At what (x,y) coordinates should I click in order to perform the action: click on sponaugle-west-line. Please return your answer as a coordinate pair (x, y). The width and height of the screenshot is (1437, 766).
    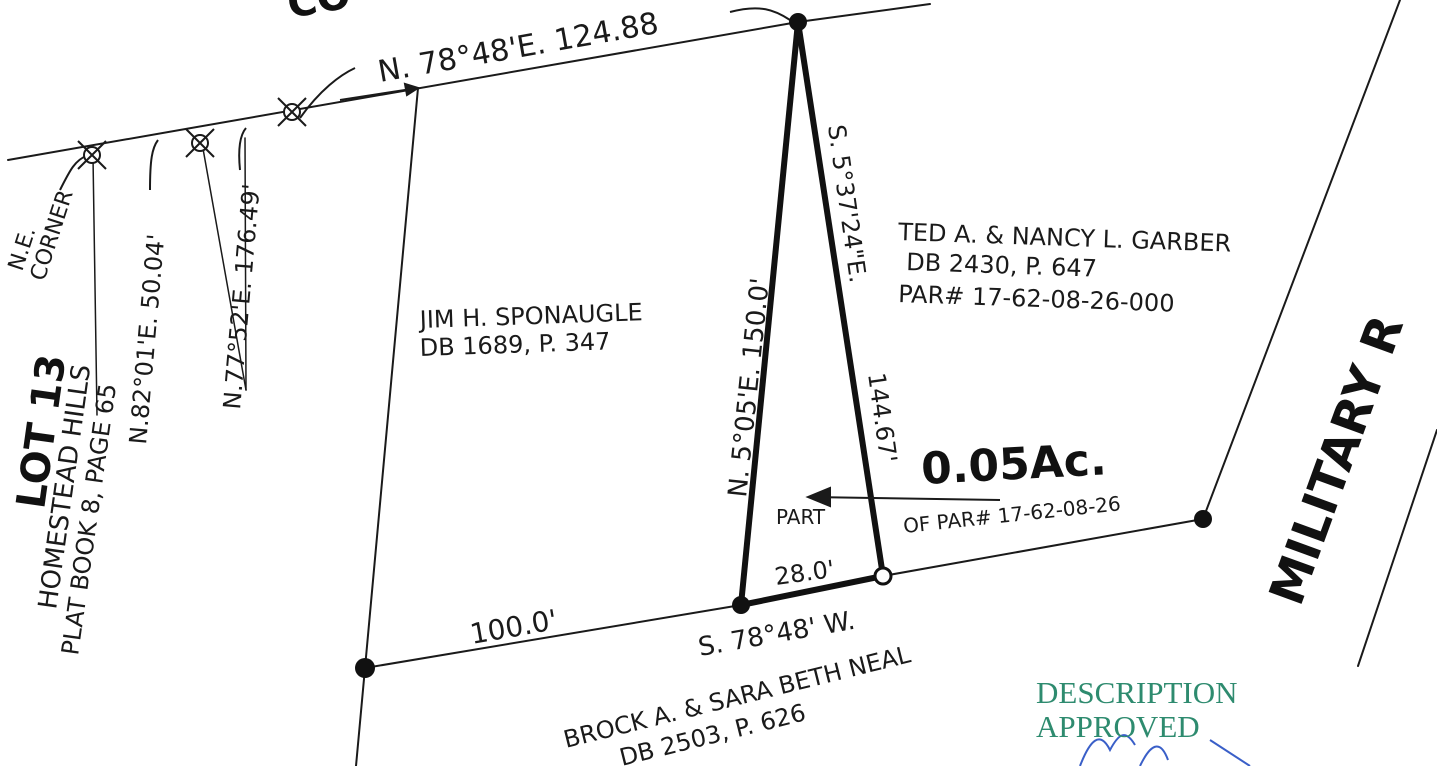
    Looking at the image, I should click on (391, 378).